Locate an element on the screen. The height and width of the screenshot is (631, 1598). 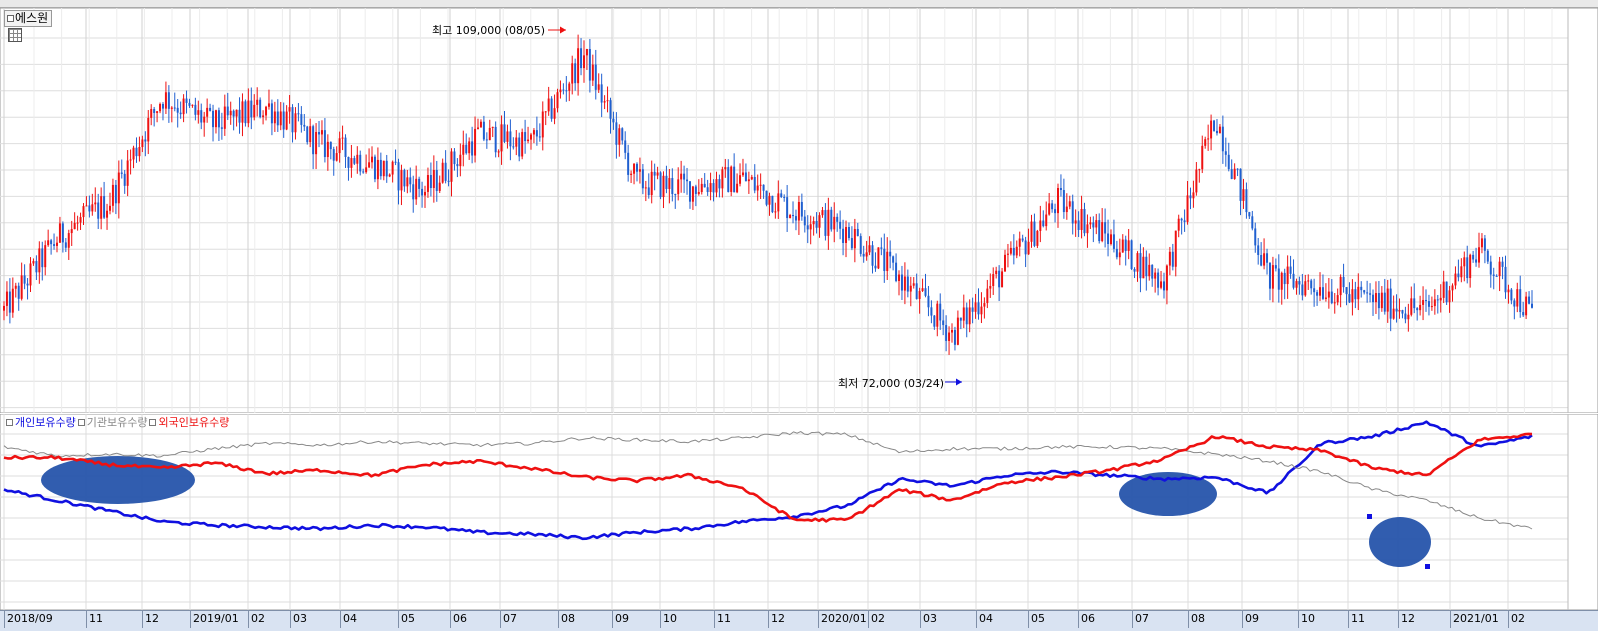
high-price-annotation: 최고 109,000 (08/05) is located at coordinates (489, 30).